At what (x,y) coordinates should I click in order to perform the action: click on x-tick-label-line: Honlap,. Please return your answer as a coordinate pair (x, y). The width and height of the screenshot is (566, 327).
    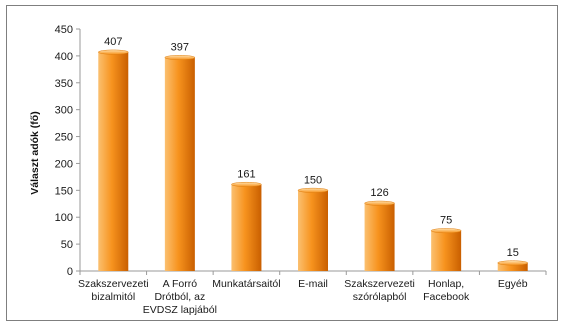
    Looking at the image, I should click on (446, 284).